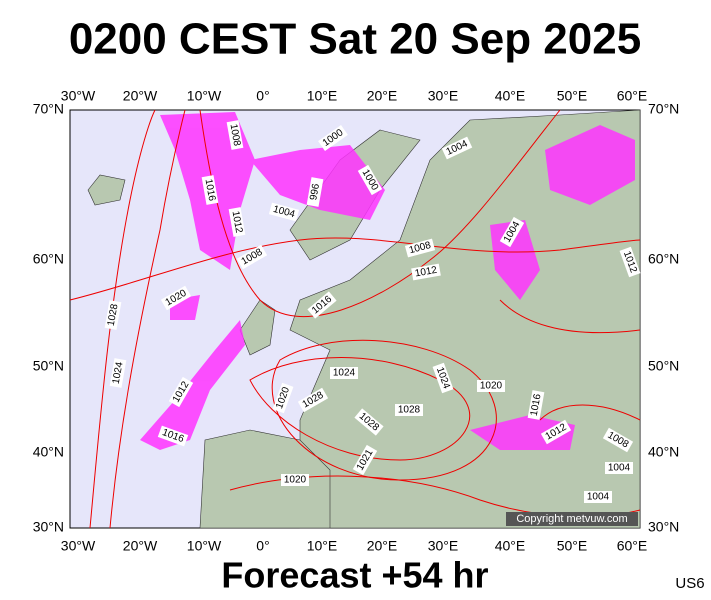 This screenshot has width=711, height=600. What do you see at coordinates (632, 96) in the screenshot?
I see `lon-label-top: 60°E` at bounding box center [632, 96].